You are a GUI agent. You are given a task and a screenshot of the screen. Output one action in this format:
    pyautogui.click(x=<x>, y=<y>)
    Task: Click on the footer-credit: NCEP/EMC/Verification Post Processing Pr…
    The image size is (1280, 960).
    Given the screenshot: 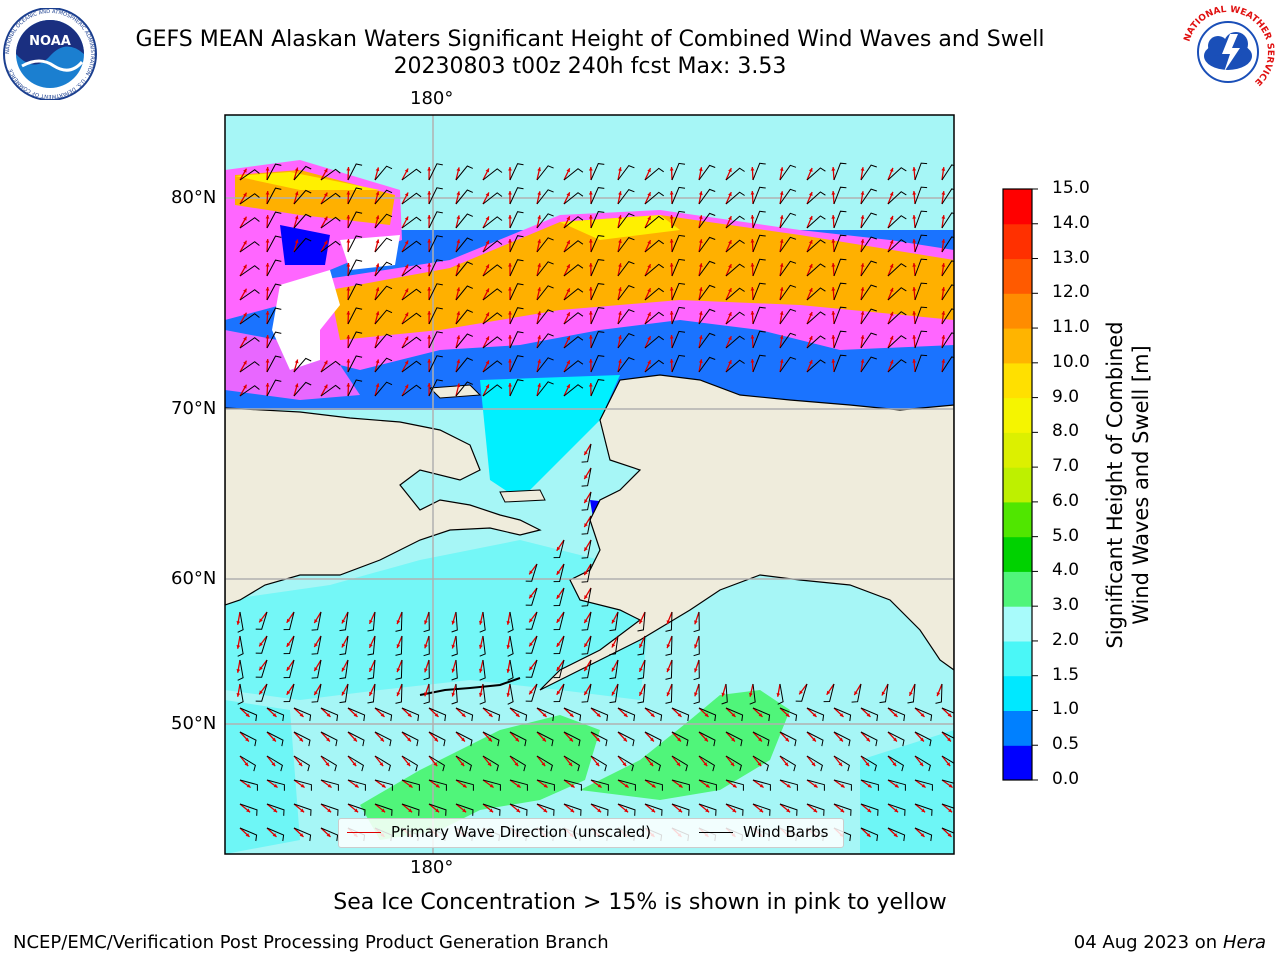 What is the action you would take?
    pyautogui.click(x=311, y=942)
    